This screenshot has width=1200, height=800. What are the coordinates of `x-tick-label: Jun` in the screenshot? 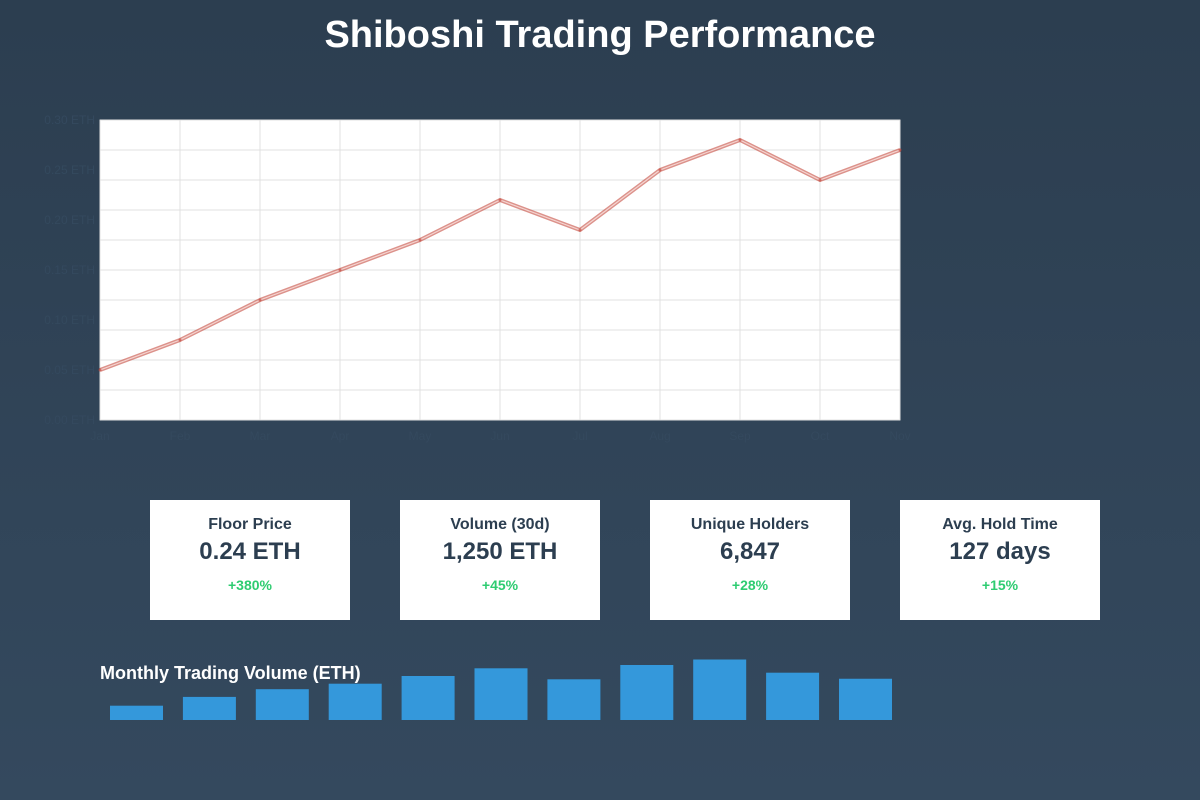 It's located at (499, 436).